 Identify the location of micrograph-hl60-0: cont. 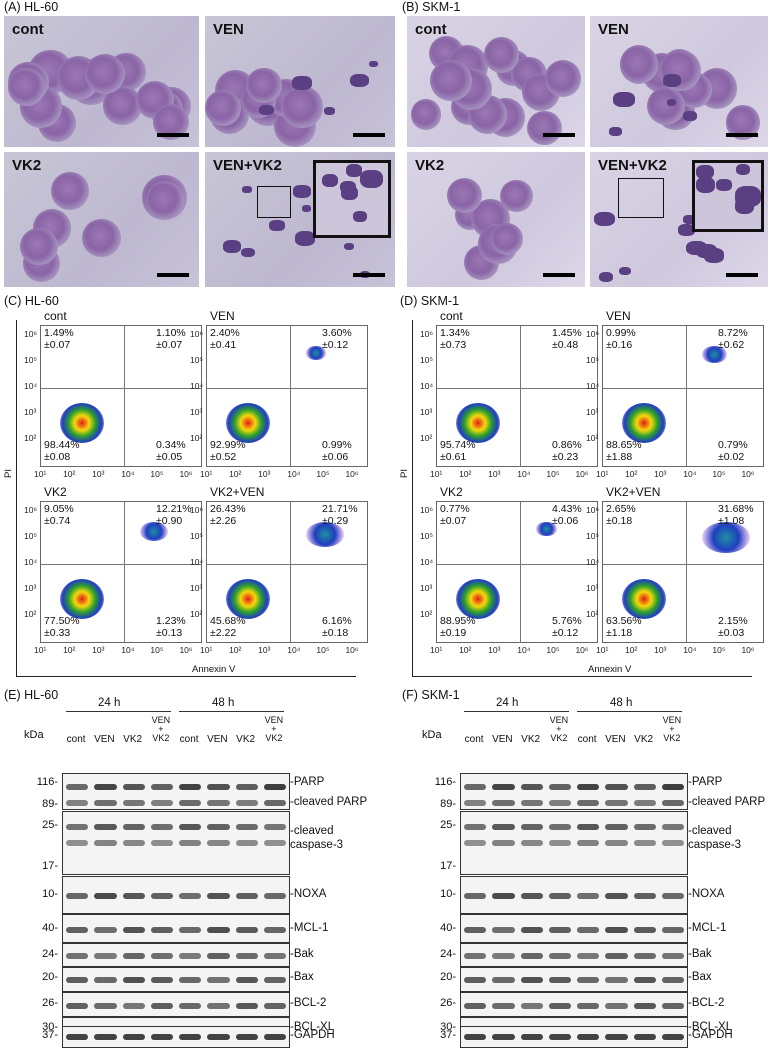
(101, 81).